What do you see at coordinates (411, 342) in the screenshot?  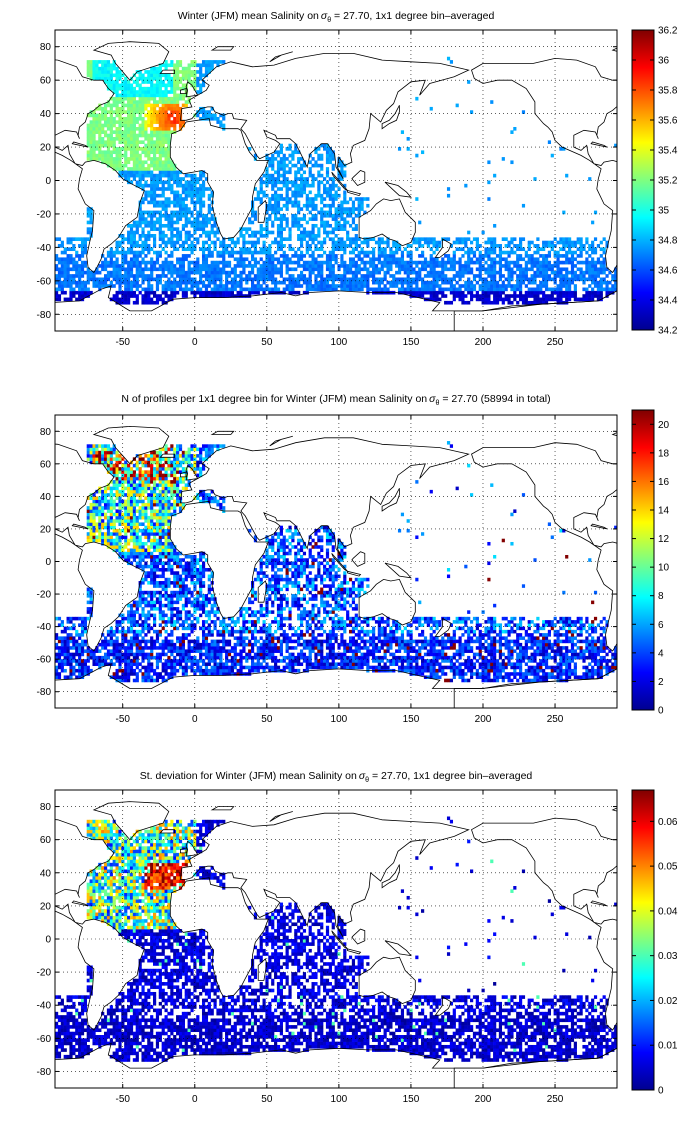 I see `x-tick-label: 150` at bounding box center [411, 342].